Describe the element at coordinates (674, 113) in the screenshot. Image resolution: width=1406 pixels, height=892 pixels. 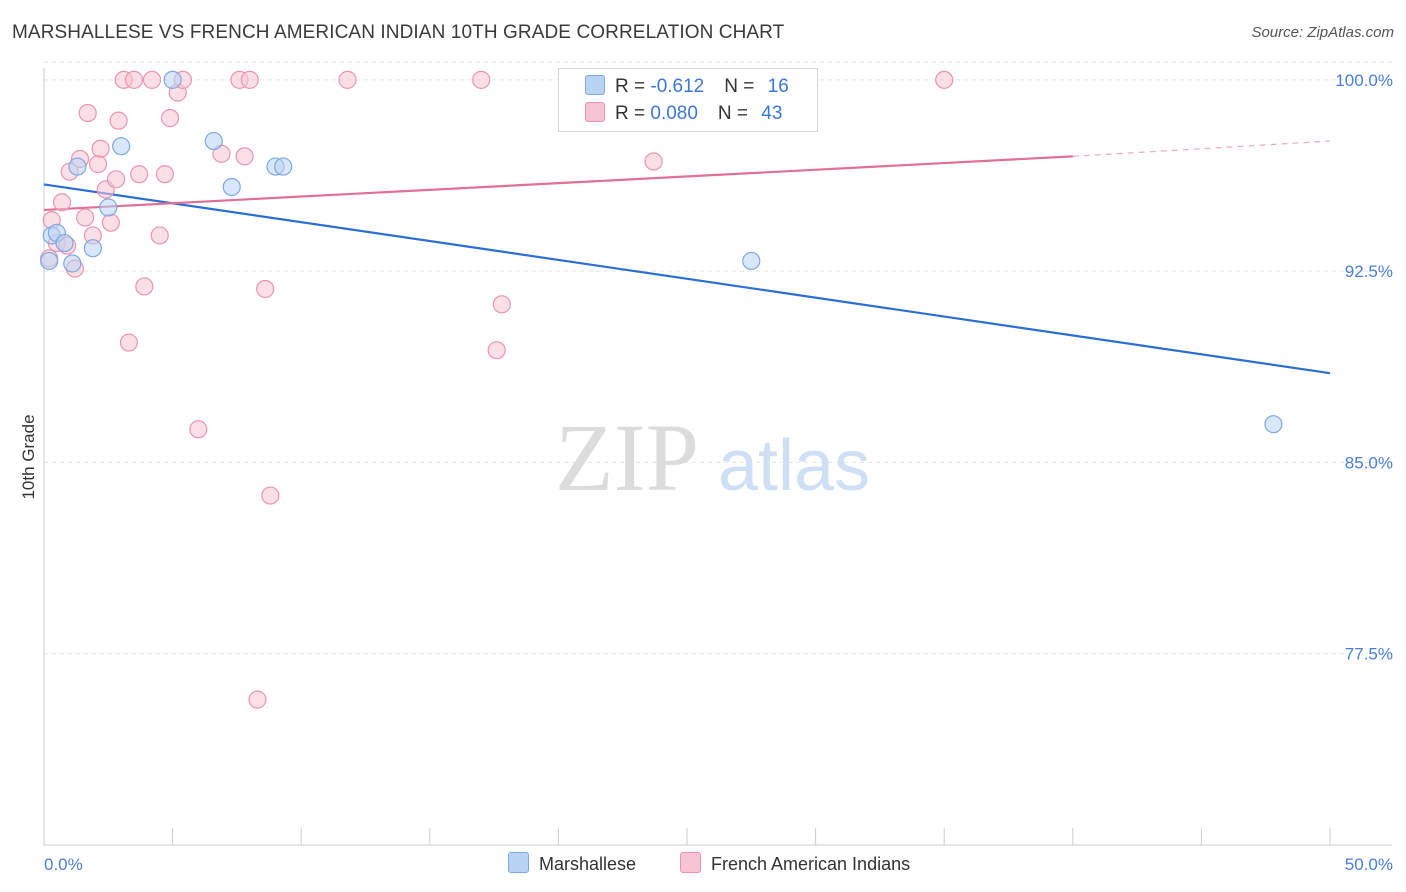
I see `legend-r-value: 0.080` at that location.